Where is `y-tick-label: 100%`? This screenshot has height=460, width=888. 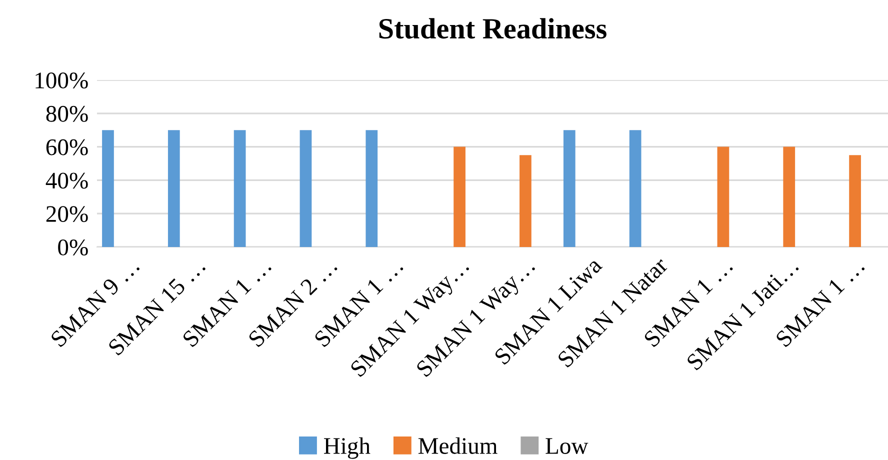 y-tick-label: 100% is located at coordinates (62, 80).